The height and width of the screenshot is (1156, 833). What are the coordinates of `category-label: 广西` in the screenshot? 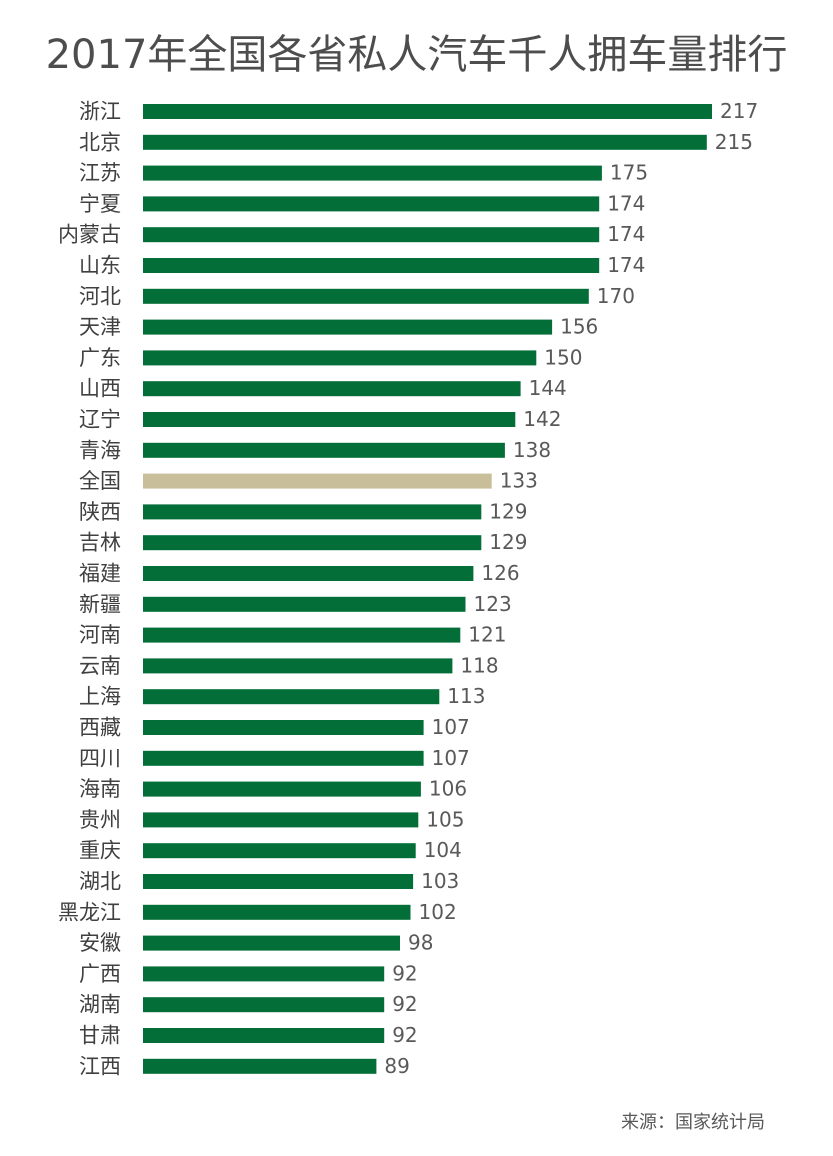 It's located at (100, 974).